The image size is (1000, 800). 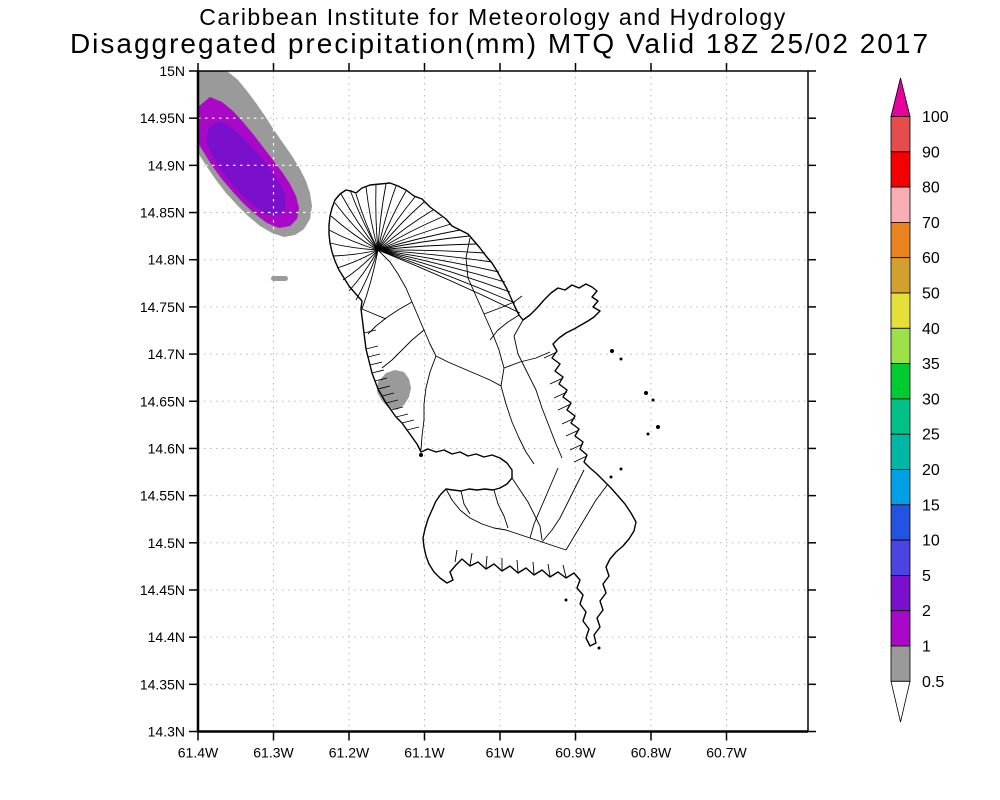 What do you see at coordinates (162, 401) in the screenshot?
I see `y-tick-label-14.65N: 14.65N` at bounding box center [162, 401].